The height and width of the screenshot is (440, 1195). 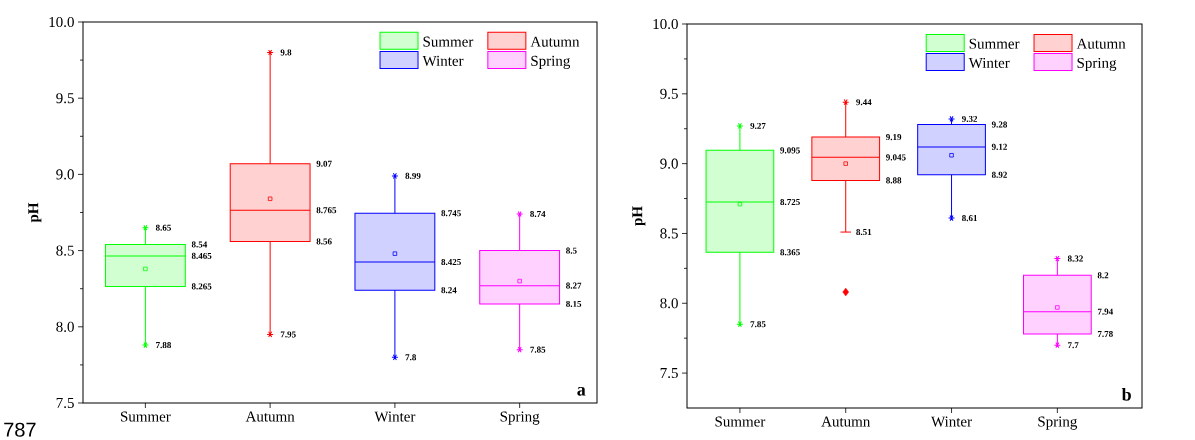 I want to click on annotation: 9.44, so click(x=864, y=102).